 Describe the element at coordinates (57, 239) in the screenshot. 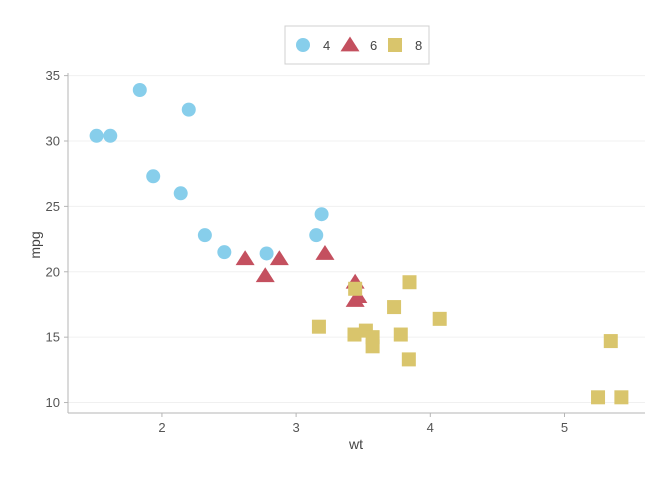

I see `y-ticks: 10 15 20 25 30 35` at that location.